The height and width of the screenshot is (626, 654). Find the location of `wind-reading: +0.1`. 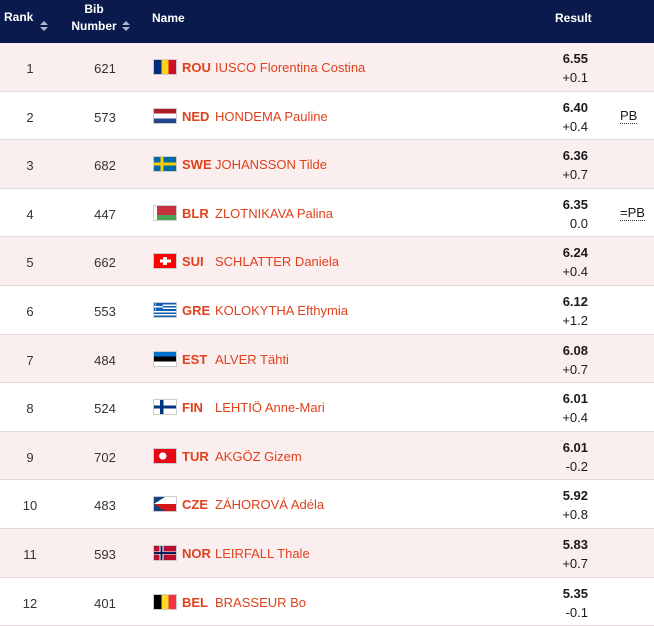

wind-reading: +0.1 is located at coordinates (575, 77).